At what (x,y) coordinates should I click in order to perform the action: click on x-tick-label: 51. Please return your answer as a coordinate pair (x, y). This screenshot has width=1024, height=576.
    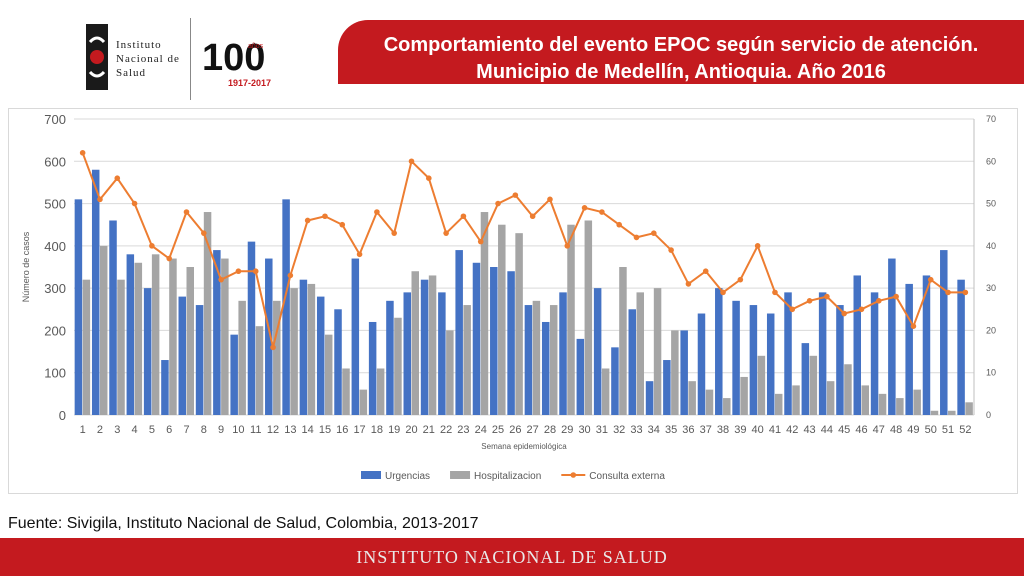
    Looking at the image, I should click on (948, 430).